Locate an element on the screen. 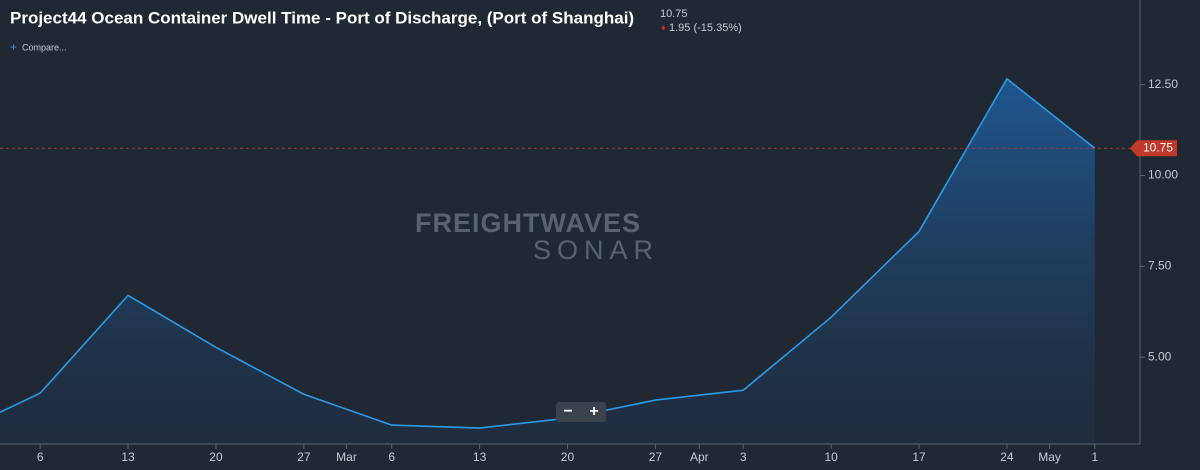  change-icon: ♦ is located at coordinates (663, 27).